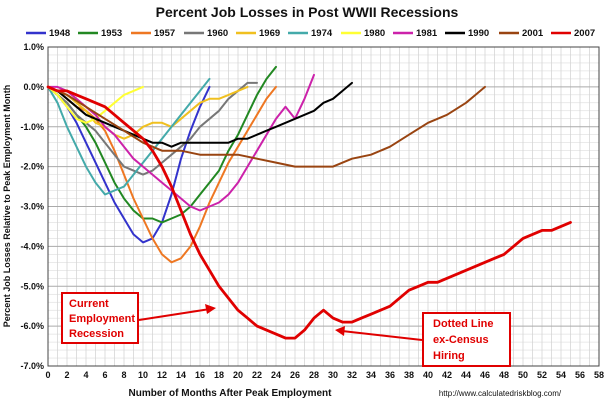  I want to click on legend-label-1960: 1960, so click(217, 33).